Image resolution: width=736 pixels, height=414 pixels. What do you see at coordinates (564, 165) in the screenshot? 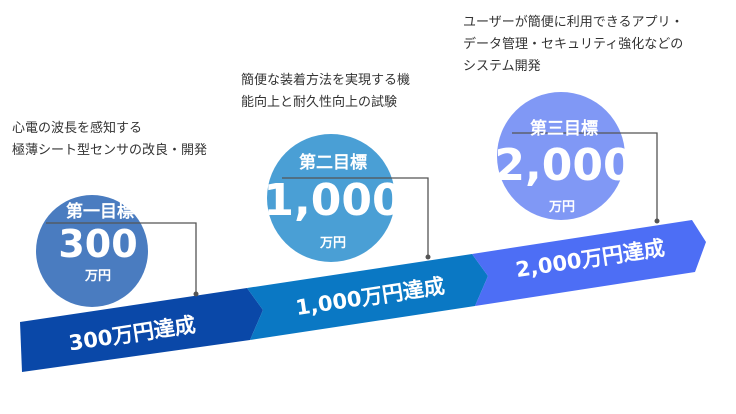
I see `goal-3-amount: 2,000` at bounding box center [564, 165].